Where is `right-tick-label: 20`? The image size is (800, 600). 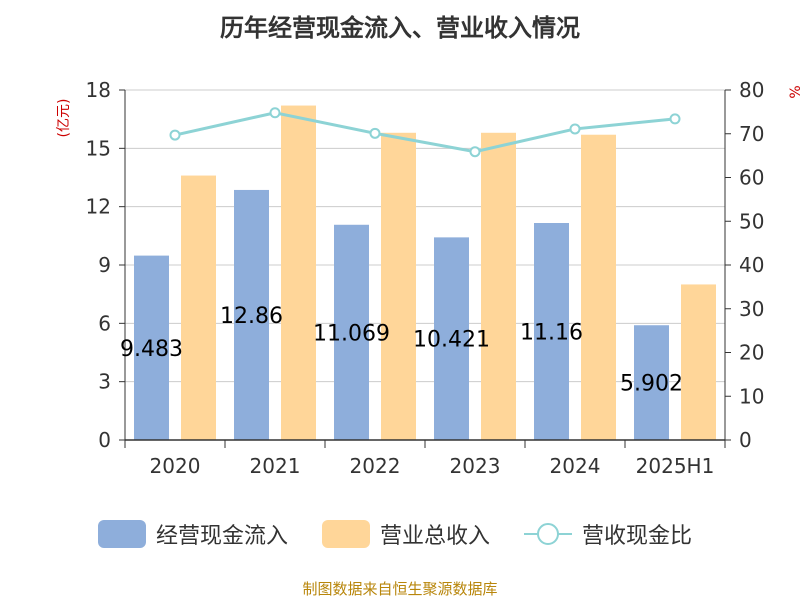 right-tick-label: 20 is located at coordinates (751, 353).